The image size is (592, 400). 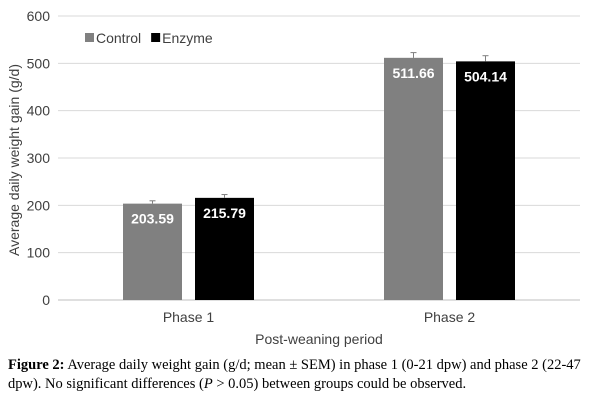 I want to click on legend-label: Enzyme, so click(x=187, y=38).